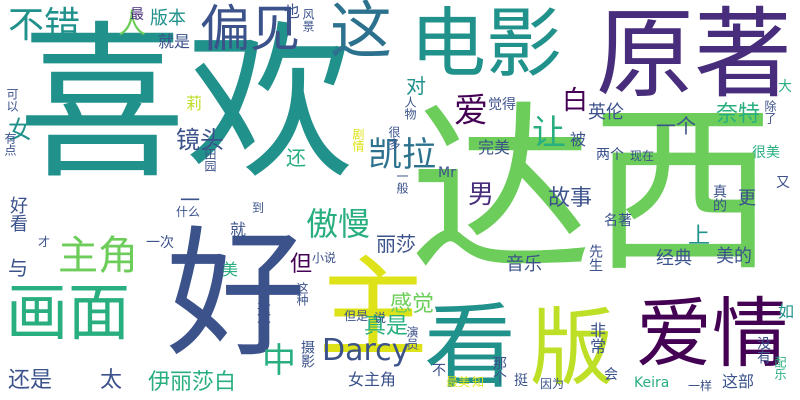  Describe the element at coordinates (470, 347) in the screenshot. I see `word-kan: 看` at that location.